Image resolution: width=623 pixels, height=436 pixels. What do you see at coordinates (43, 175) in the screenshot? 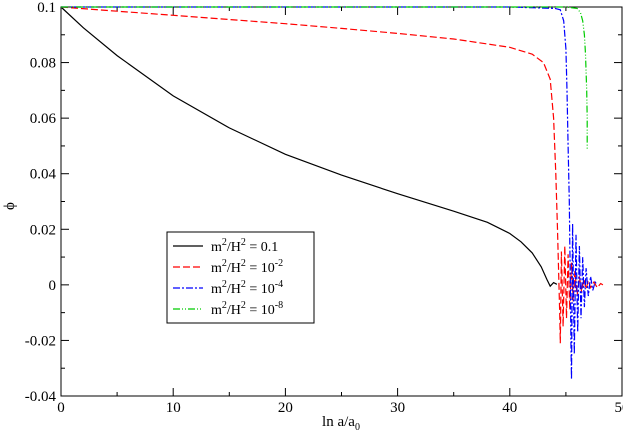
I see `y-tick-label: 0.04` at bounding box center [43, 175].